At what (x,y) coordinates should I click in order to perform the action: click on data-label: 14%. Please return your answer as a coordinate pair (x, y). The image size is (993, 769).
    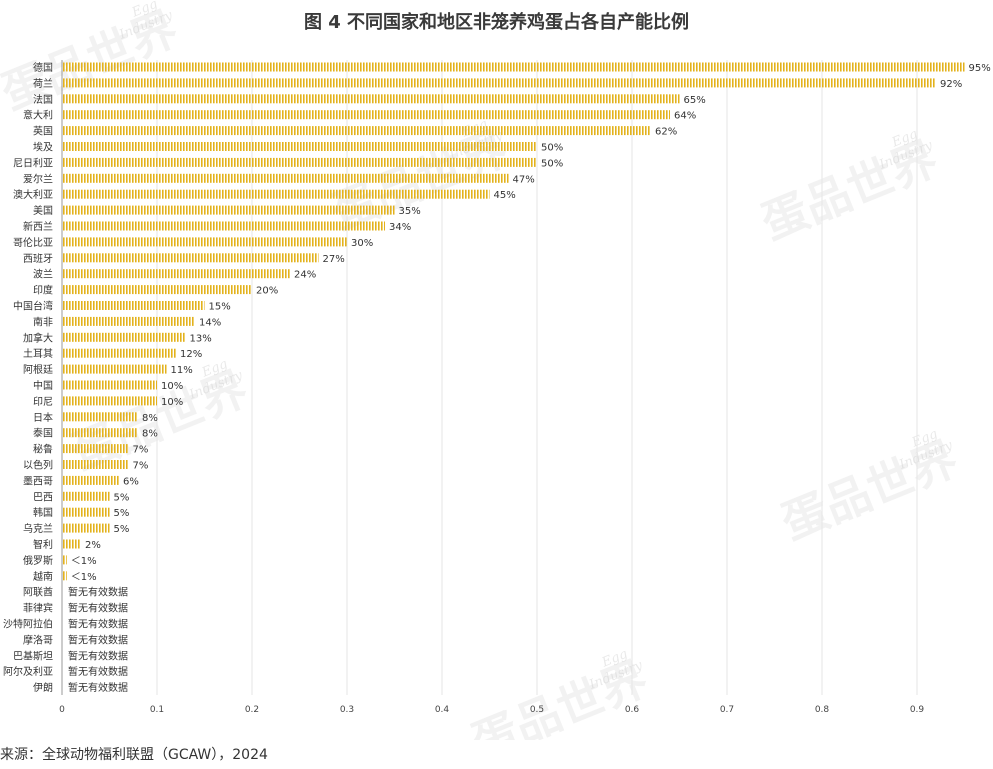
    Looking at the image, I should click on (210, 322).